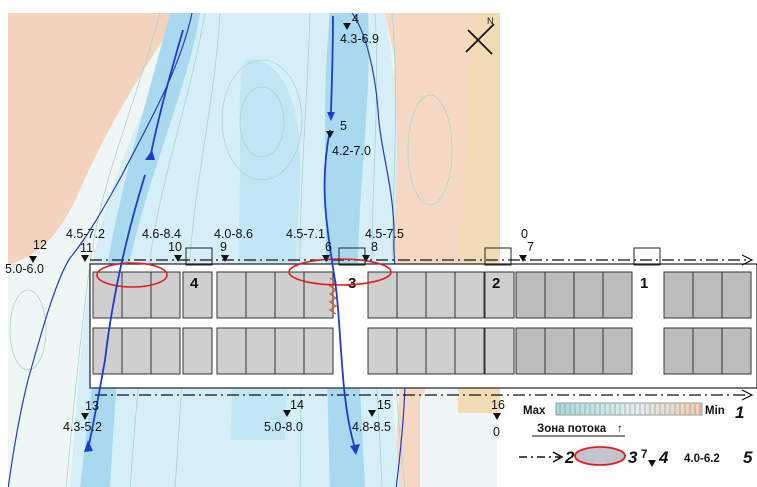 Image resolution: width=757 pixels, height=487 pixels. I want to click on well-id: 8, so click(374, 247).